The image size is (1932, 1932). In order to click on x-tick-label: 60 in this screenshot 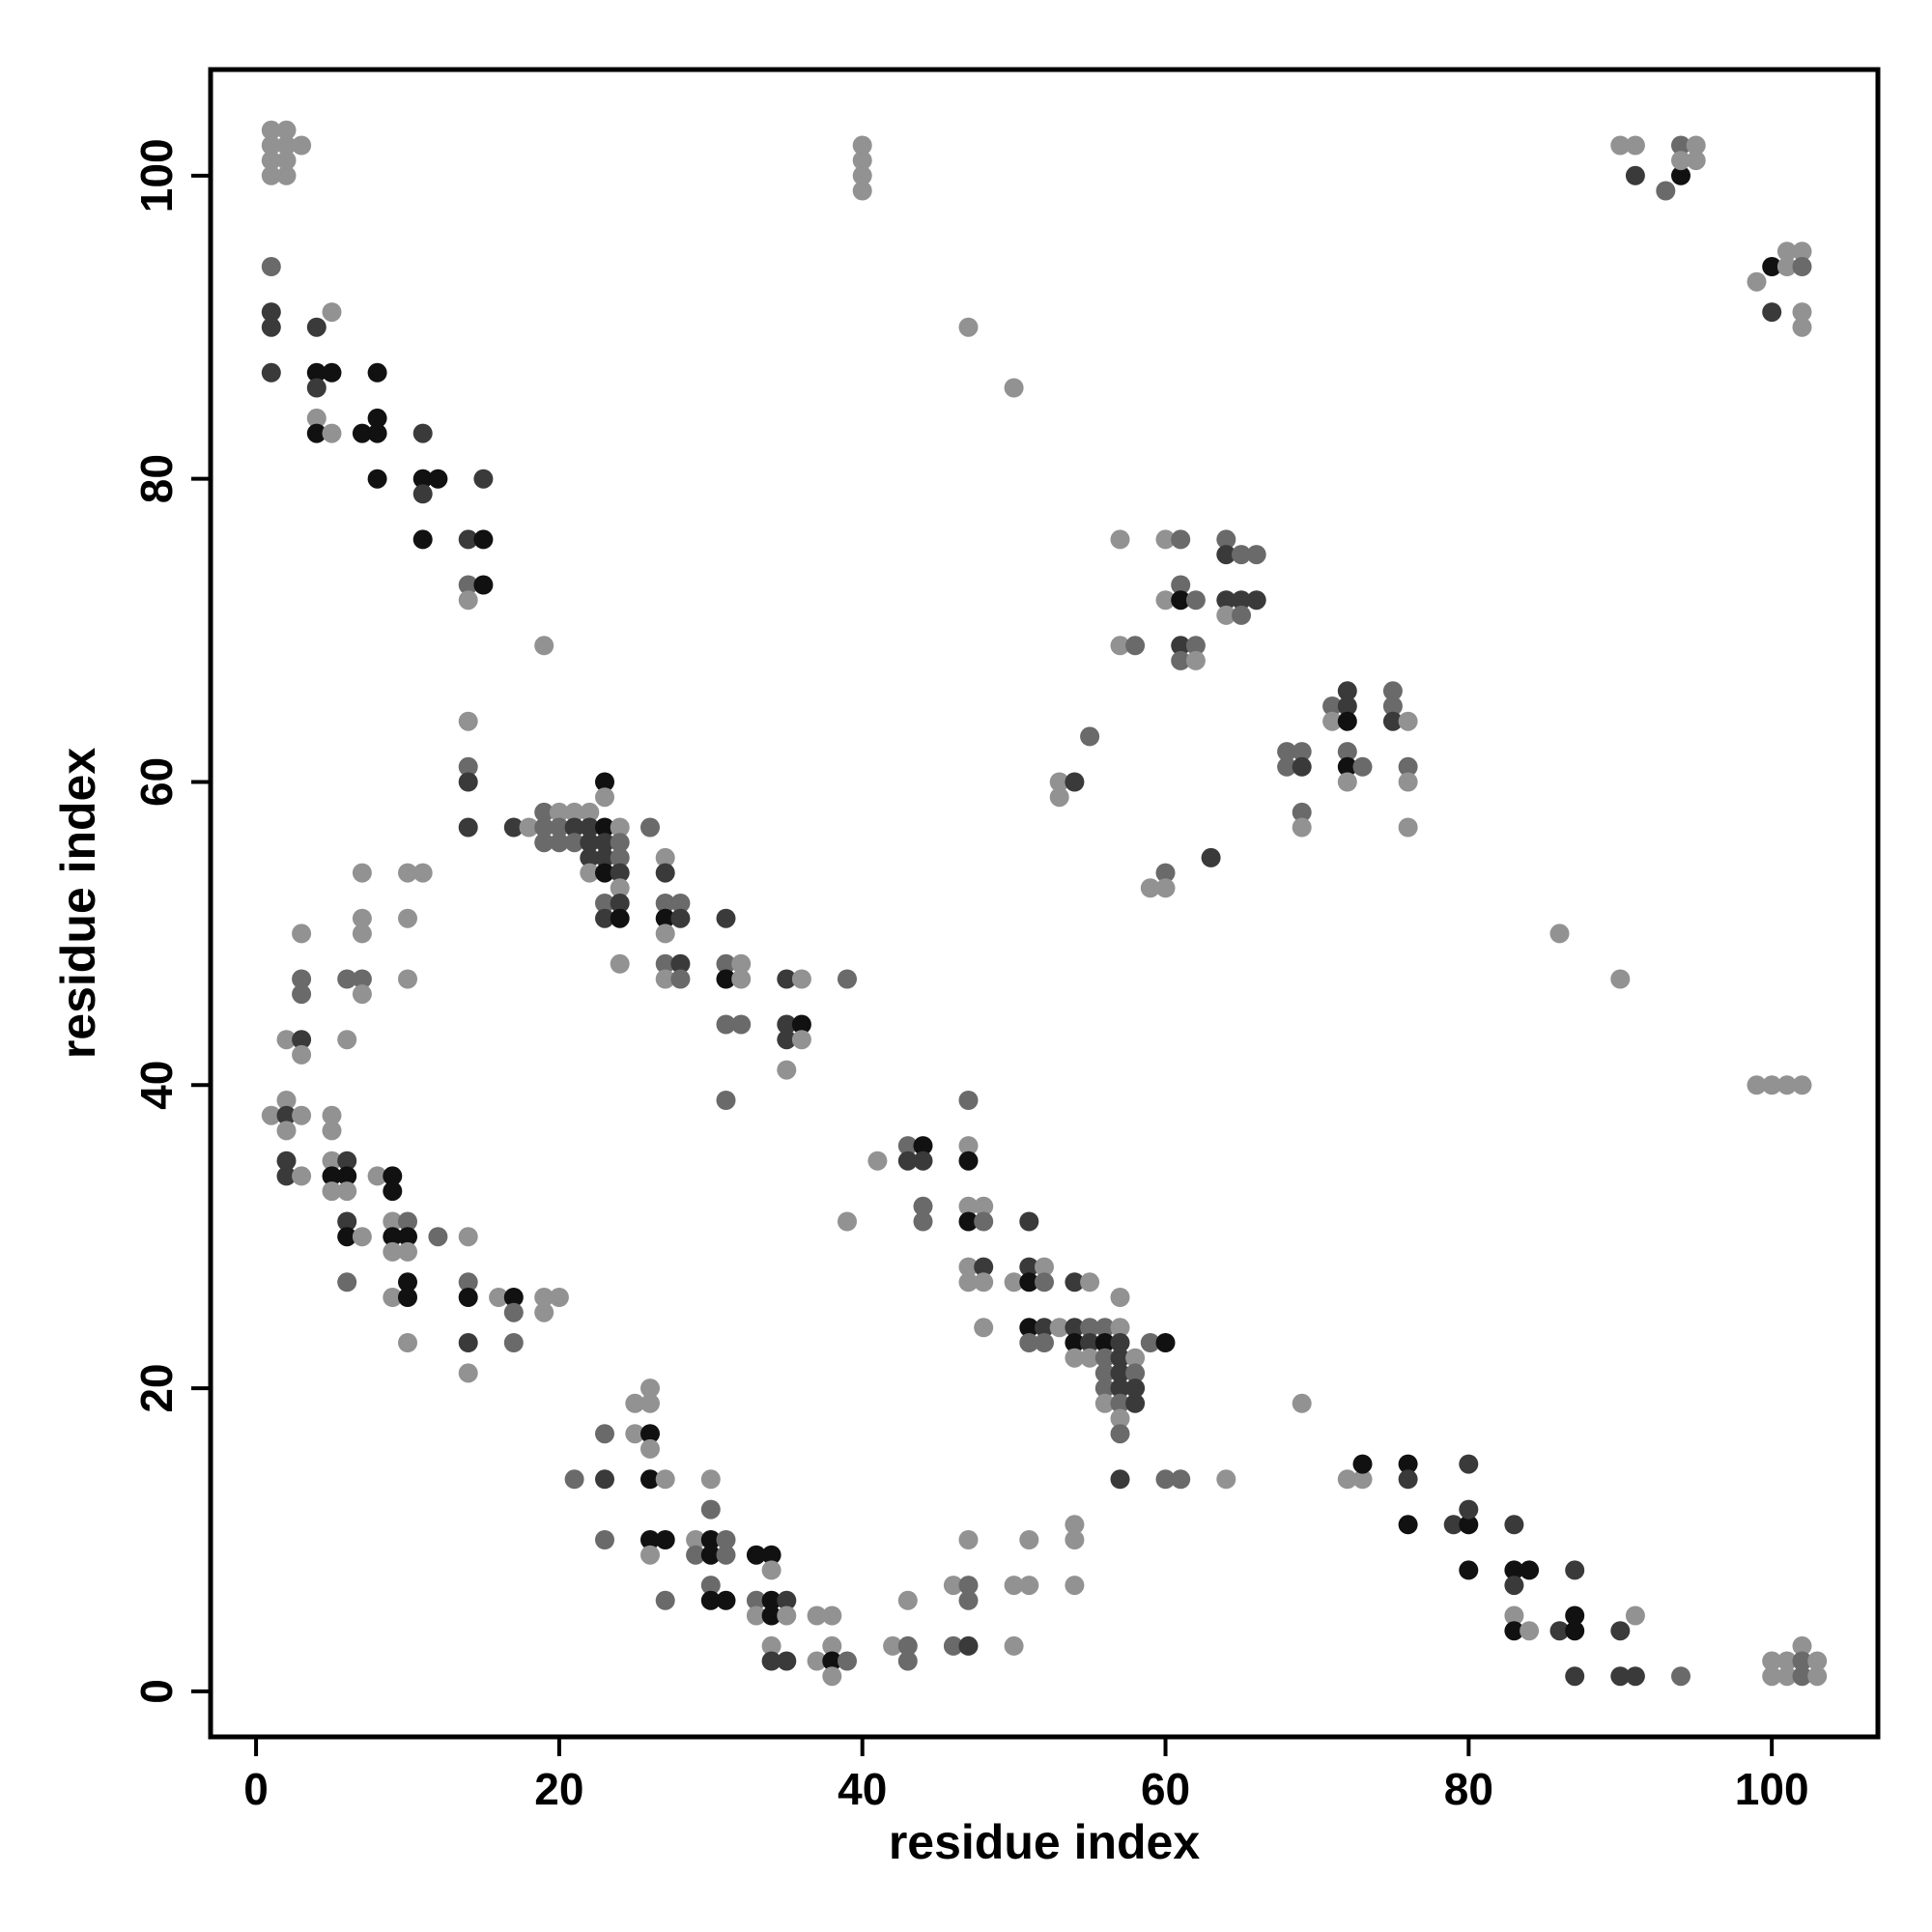, I will do `click(1165, 1789)`.